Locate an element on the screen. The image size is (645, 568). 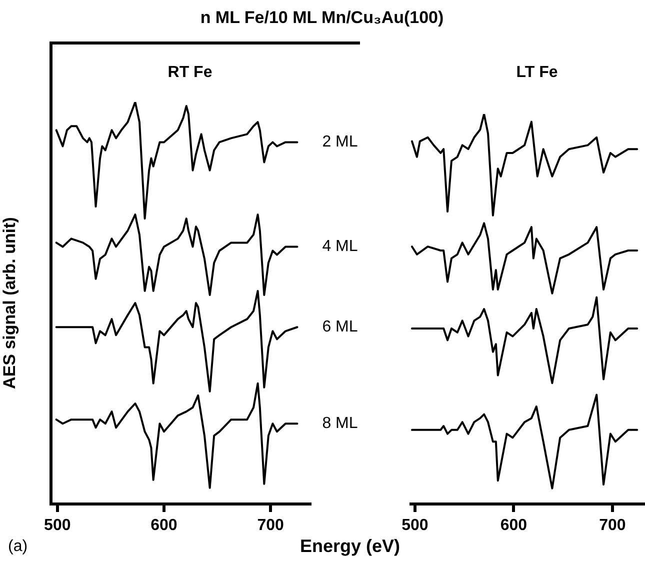
chart-title: LT Fe is located at coordinates (537, 73).